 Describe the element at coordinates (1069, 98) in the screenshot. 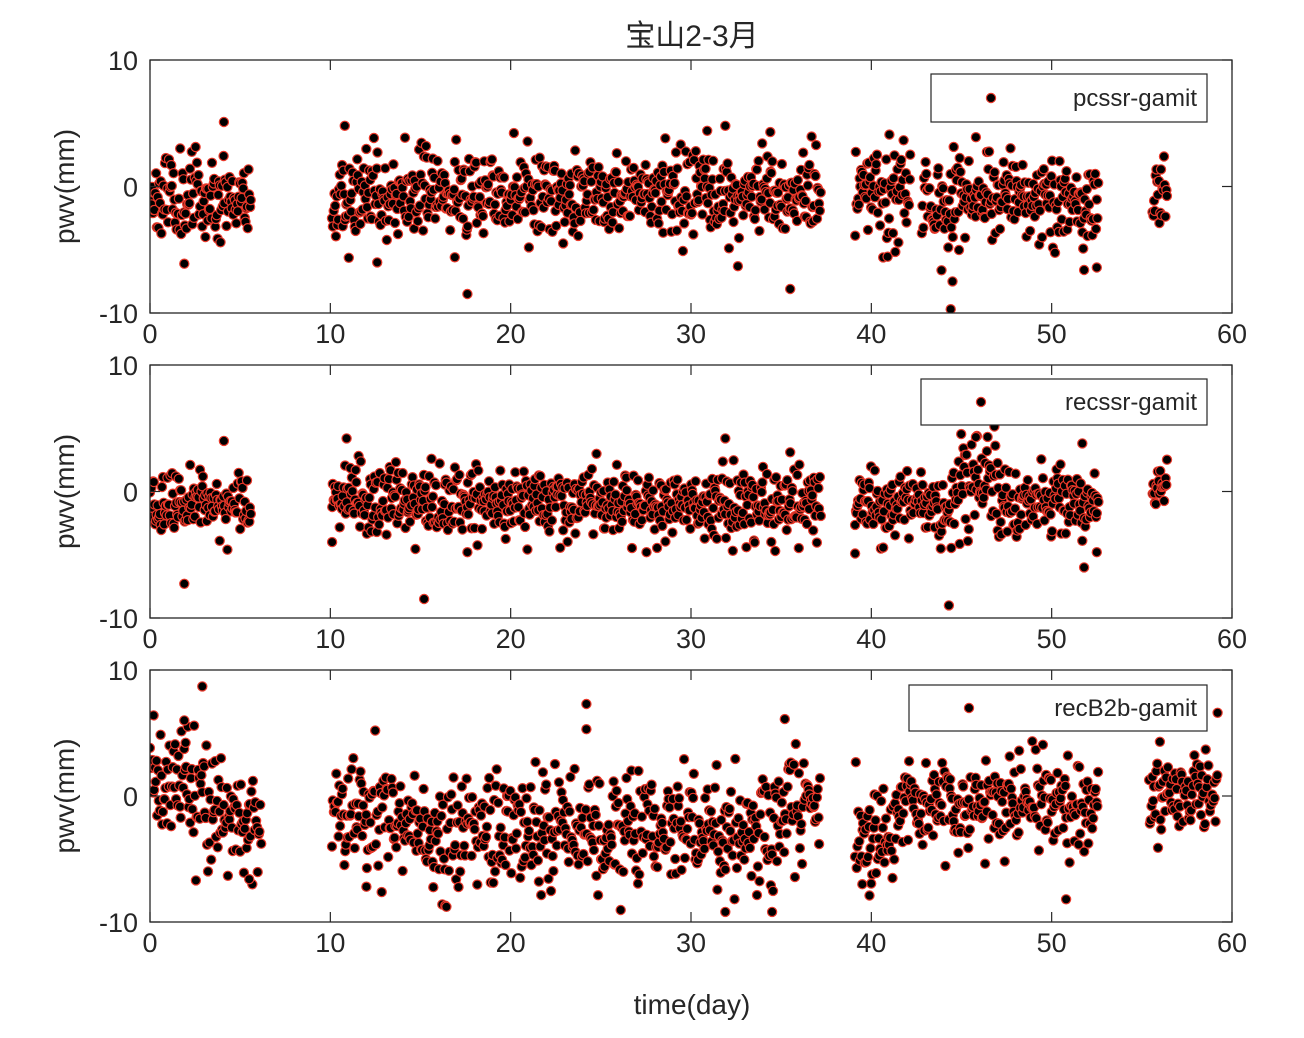

I see `legend: pcssr-gamit` at that location.